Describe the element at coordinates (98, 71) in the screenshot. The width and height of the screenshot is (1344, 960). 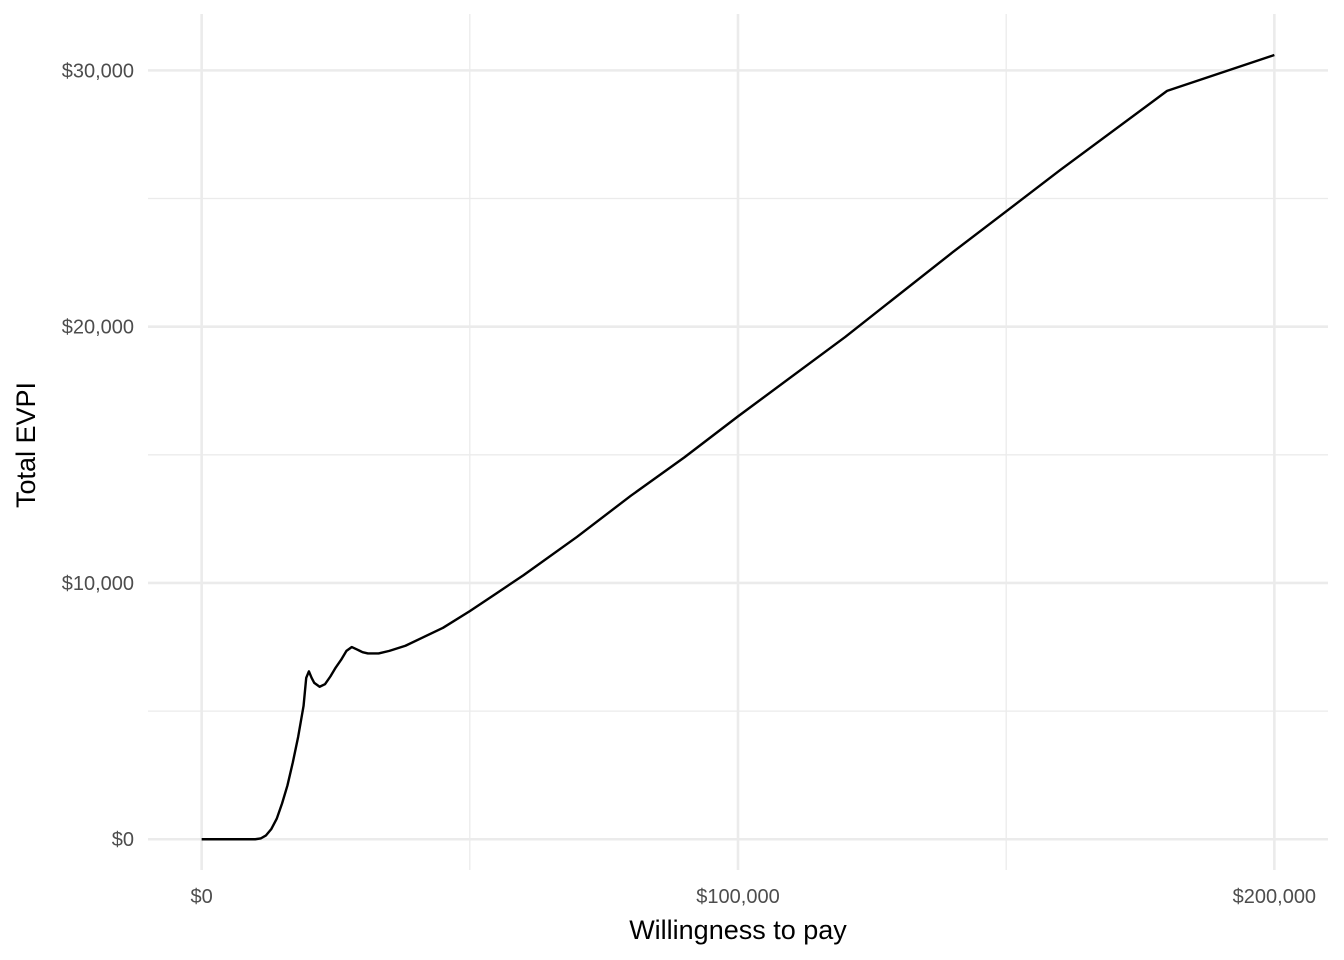
I see `y-tick-label: $30,000` at that location.